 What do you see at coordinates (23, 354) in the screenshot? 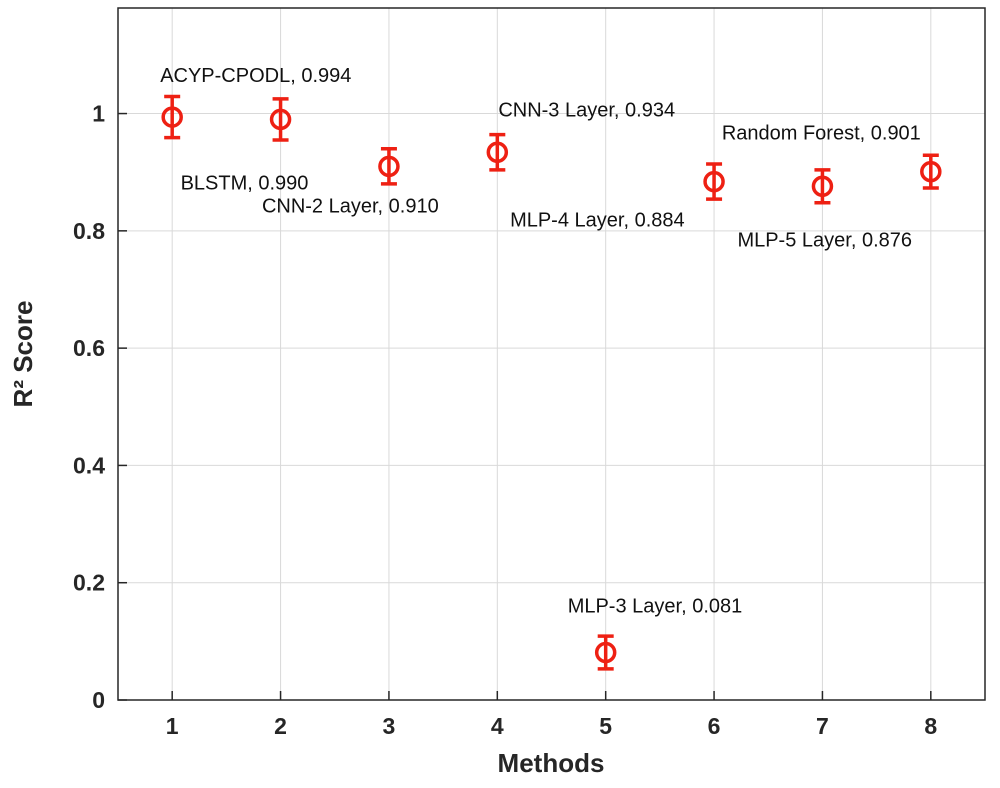
I see `y-axis-label: R² Score` at bounding box center [23, 354].